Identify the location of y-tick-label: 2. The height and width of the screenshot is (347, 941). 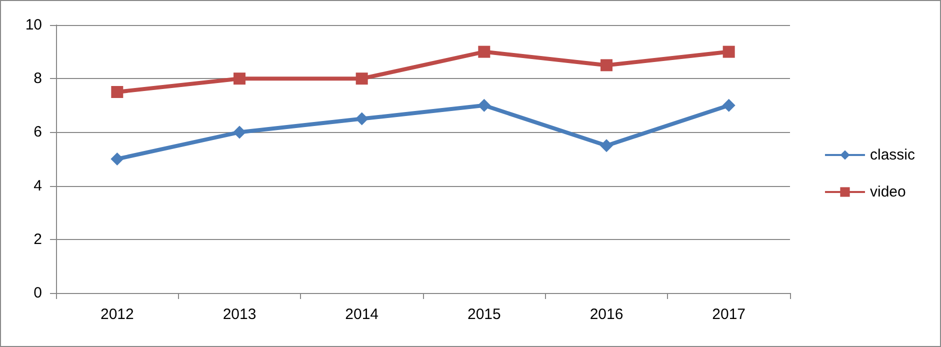
(38, 239).